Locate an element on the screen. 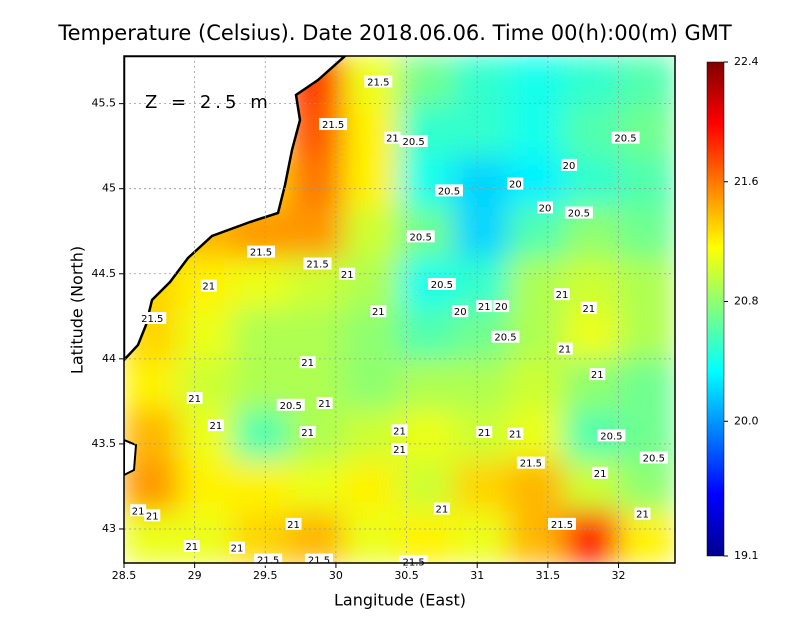 The width and height of the screenshot is (800, 618). x-axis-label: Langitude (East) is located at coordinates (400, 600).